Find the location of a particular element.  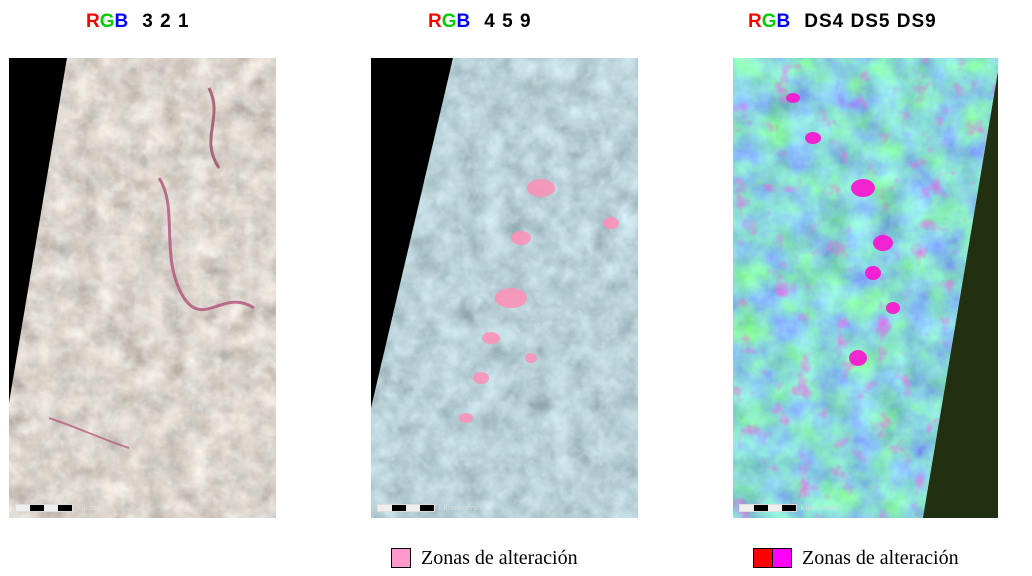

panel-1-title: RGB 3 2 1 is located at coordinates (138, 22).